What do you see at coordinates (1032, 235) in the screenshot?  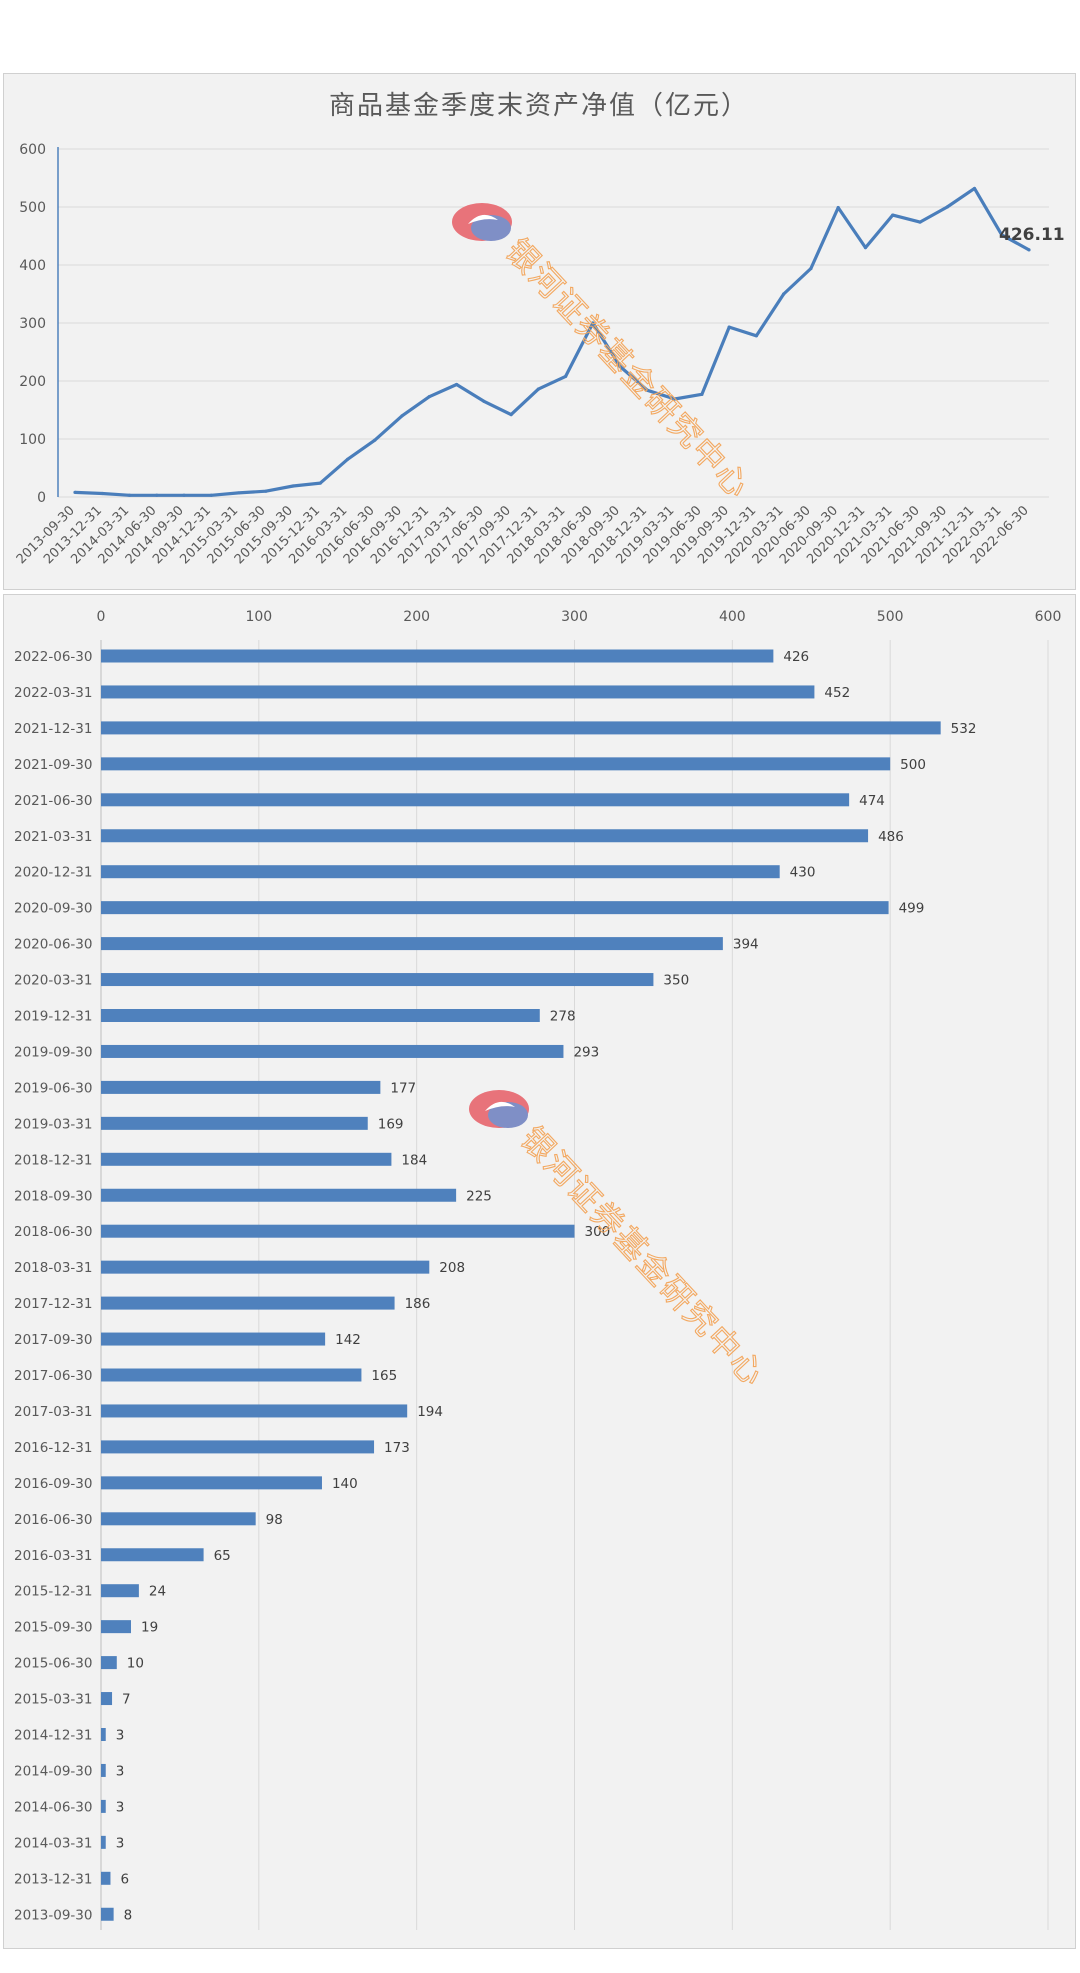 I see `end-data-label: 426.11` at bounding box center [1032, 235].